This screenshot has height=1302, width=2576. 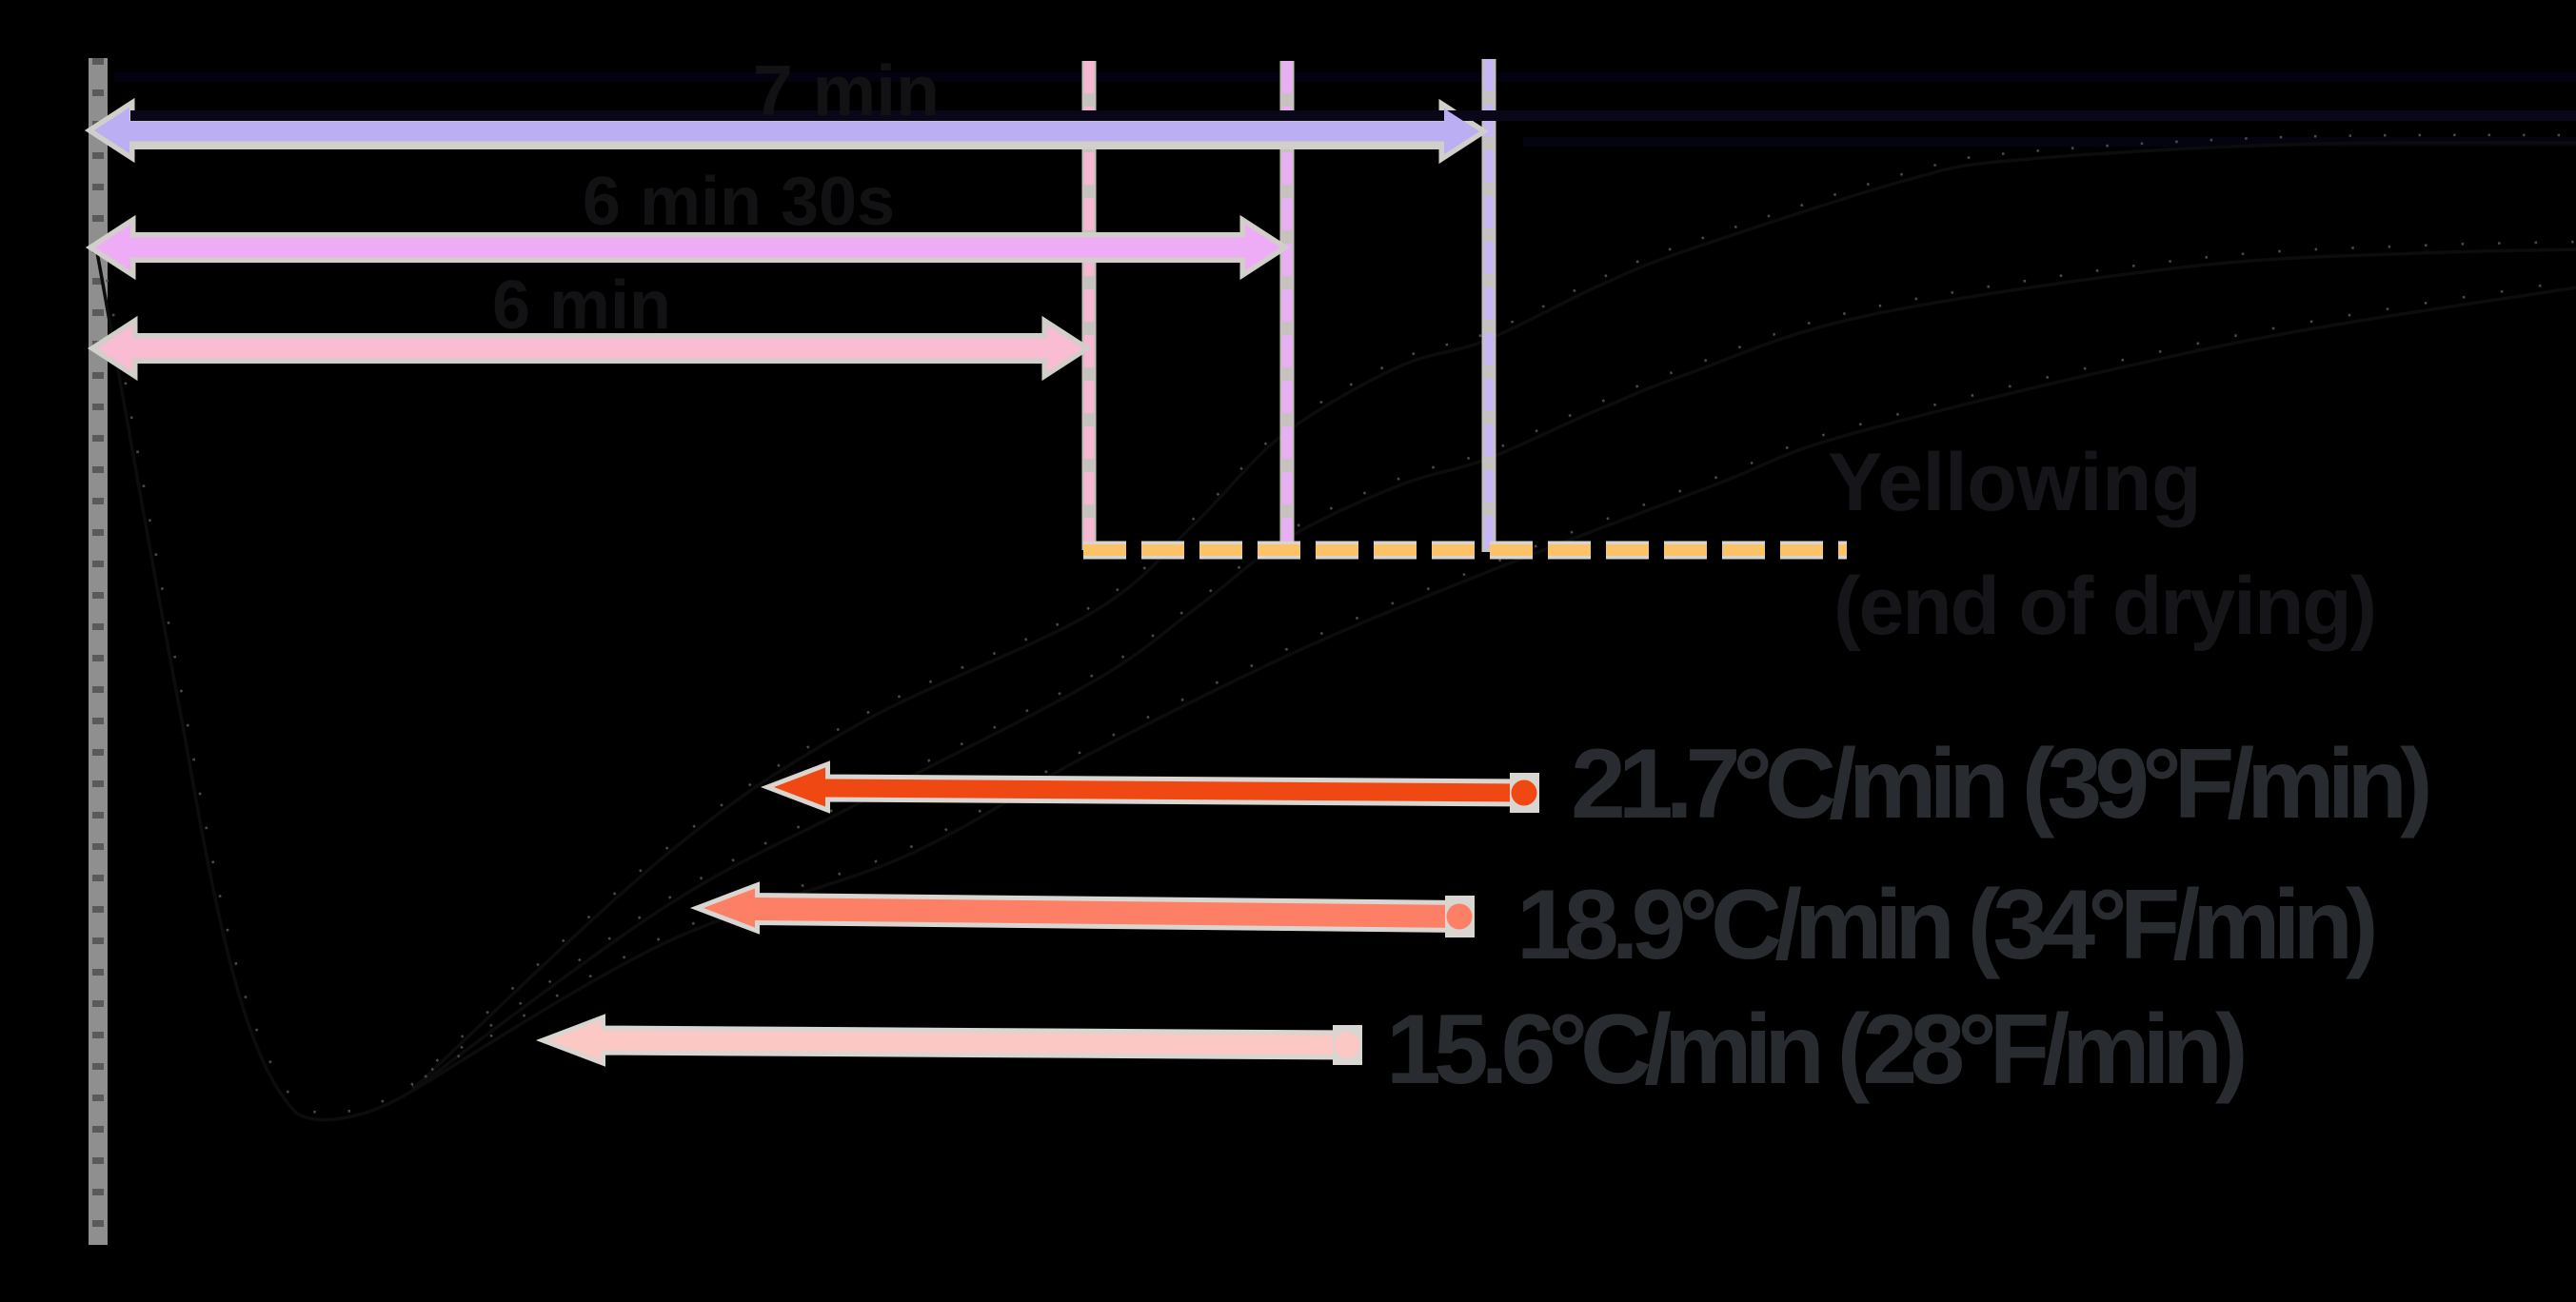 What do you see at coordinates (846, 90) in the screenshot?
I see `svg-text: 7 min` at bounding box center [846, 90].